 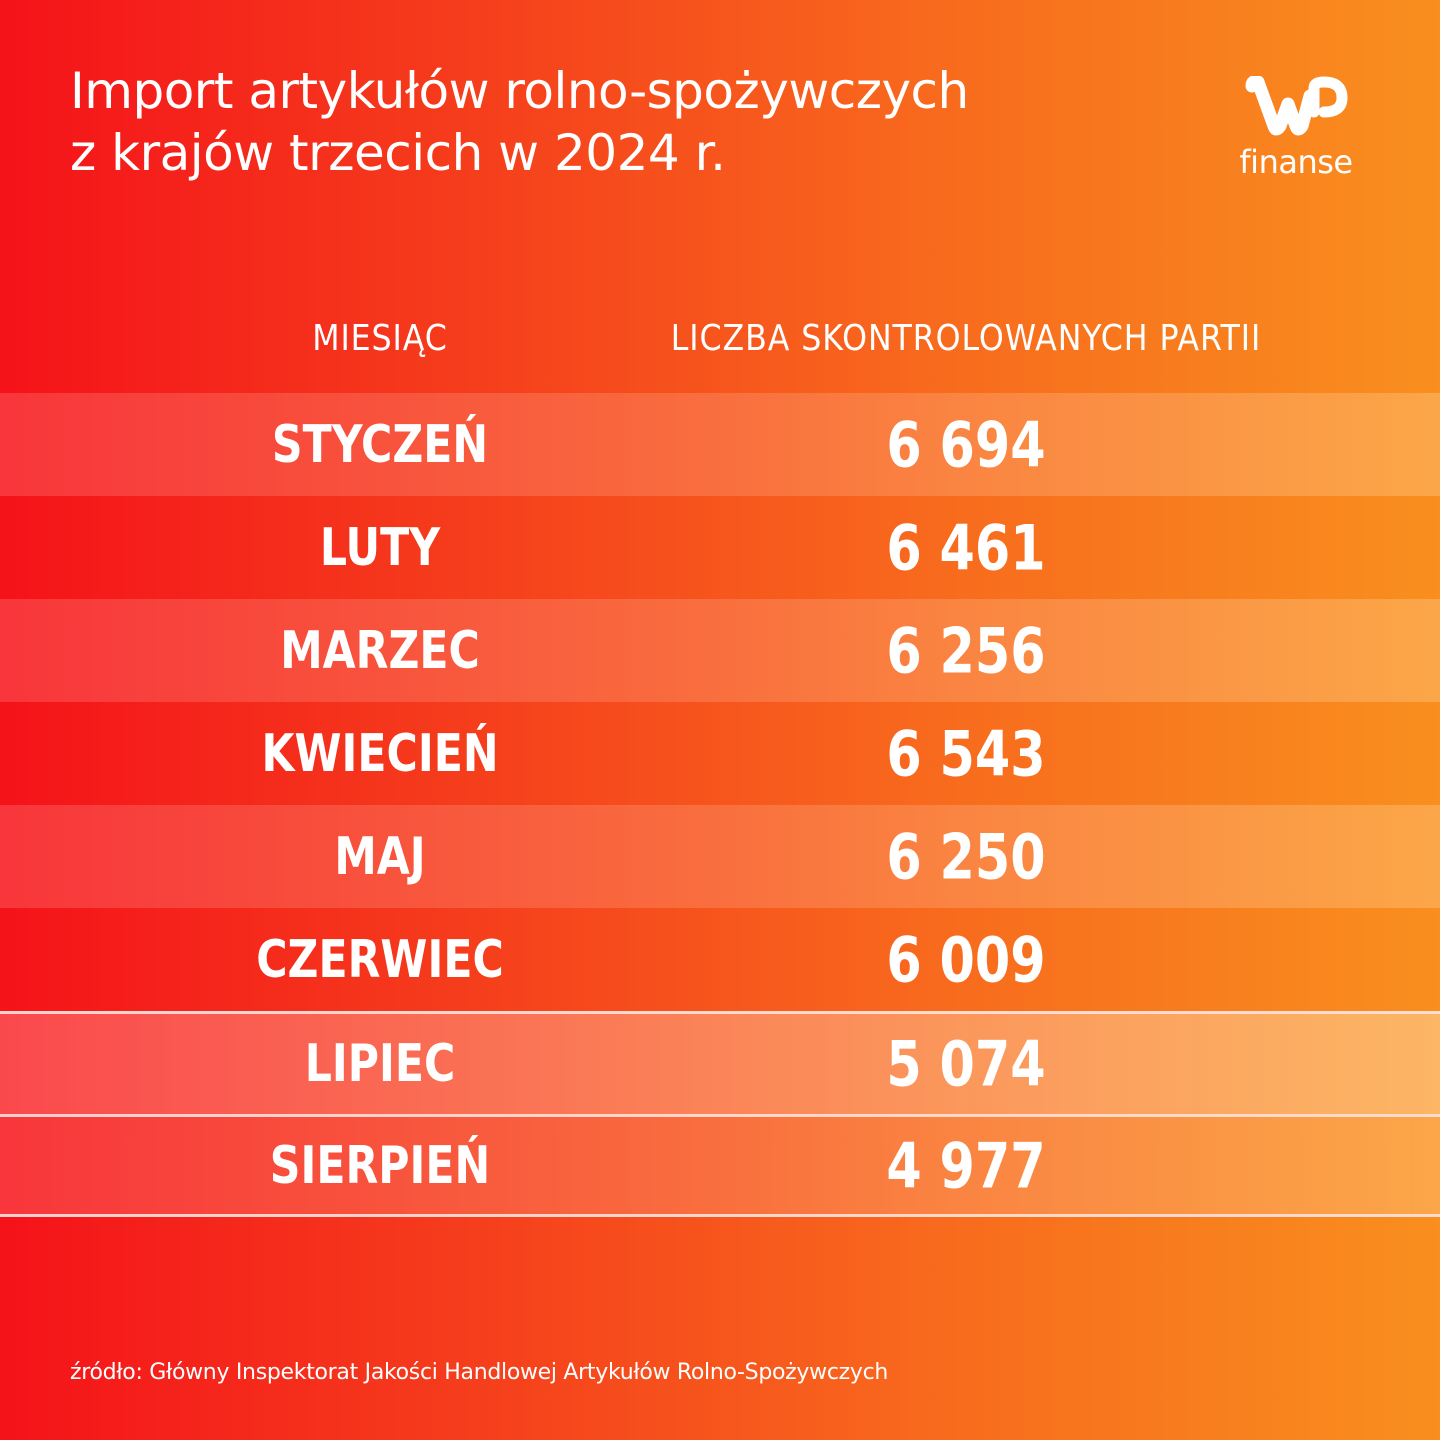 I want to click on month-cell: KWIECIEŃ, so click(x=380, y=753).